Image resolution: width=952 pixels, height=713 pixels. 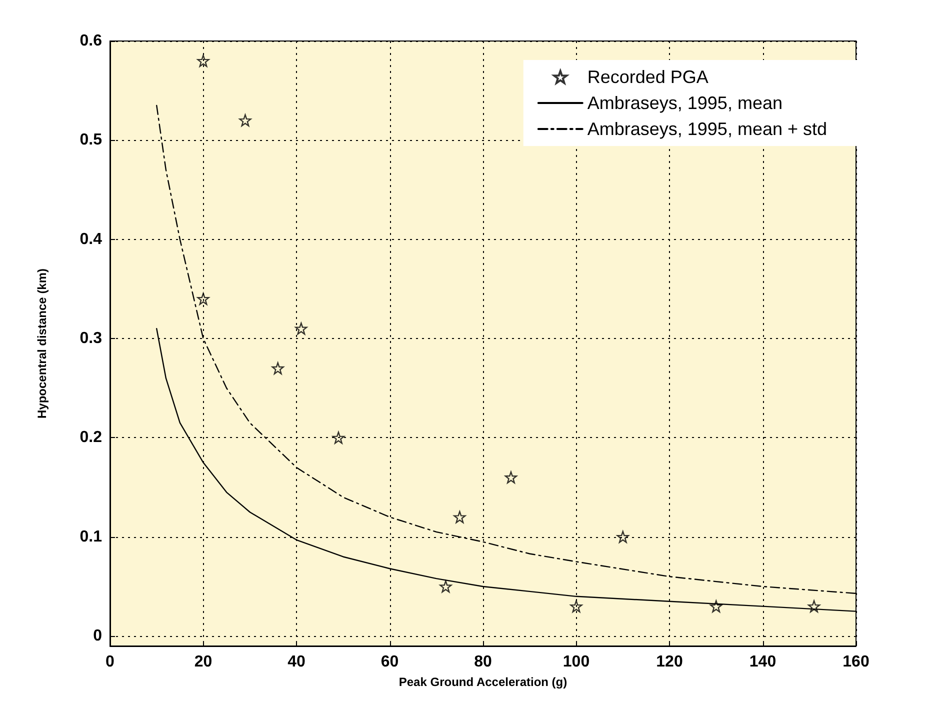 I want to click on legend-label: Ambraseys, 1995, mean, so click(x=684, y=103).